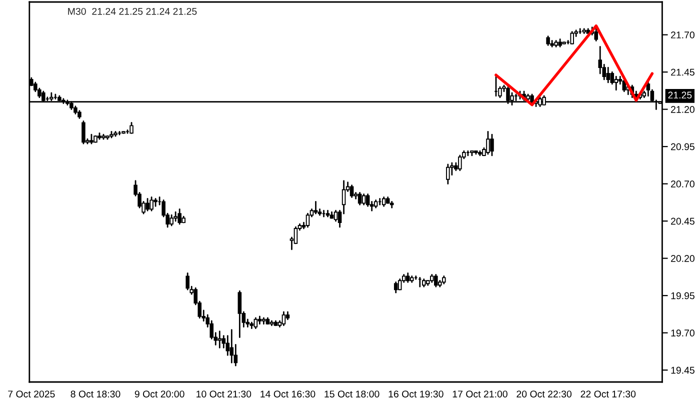 This screenshot has height=400, width=700. Describe the element at coordinates (288, 394) in the screenshot. I see `x-tick-label: 14 Oct 16:30` at that location.